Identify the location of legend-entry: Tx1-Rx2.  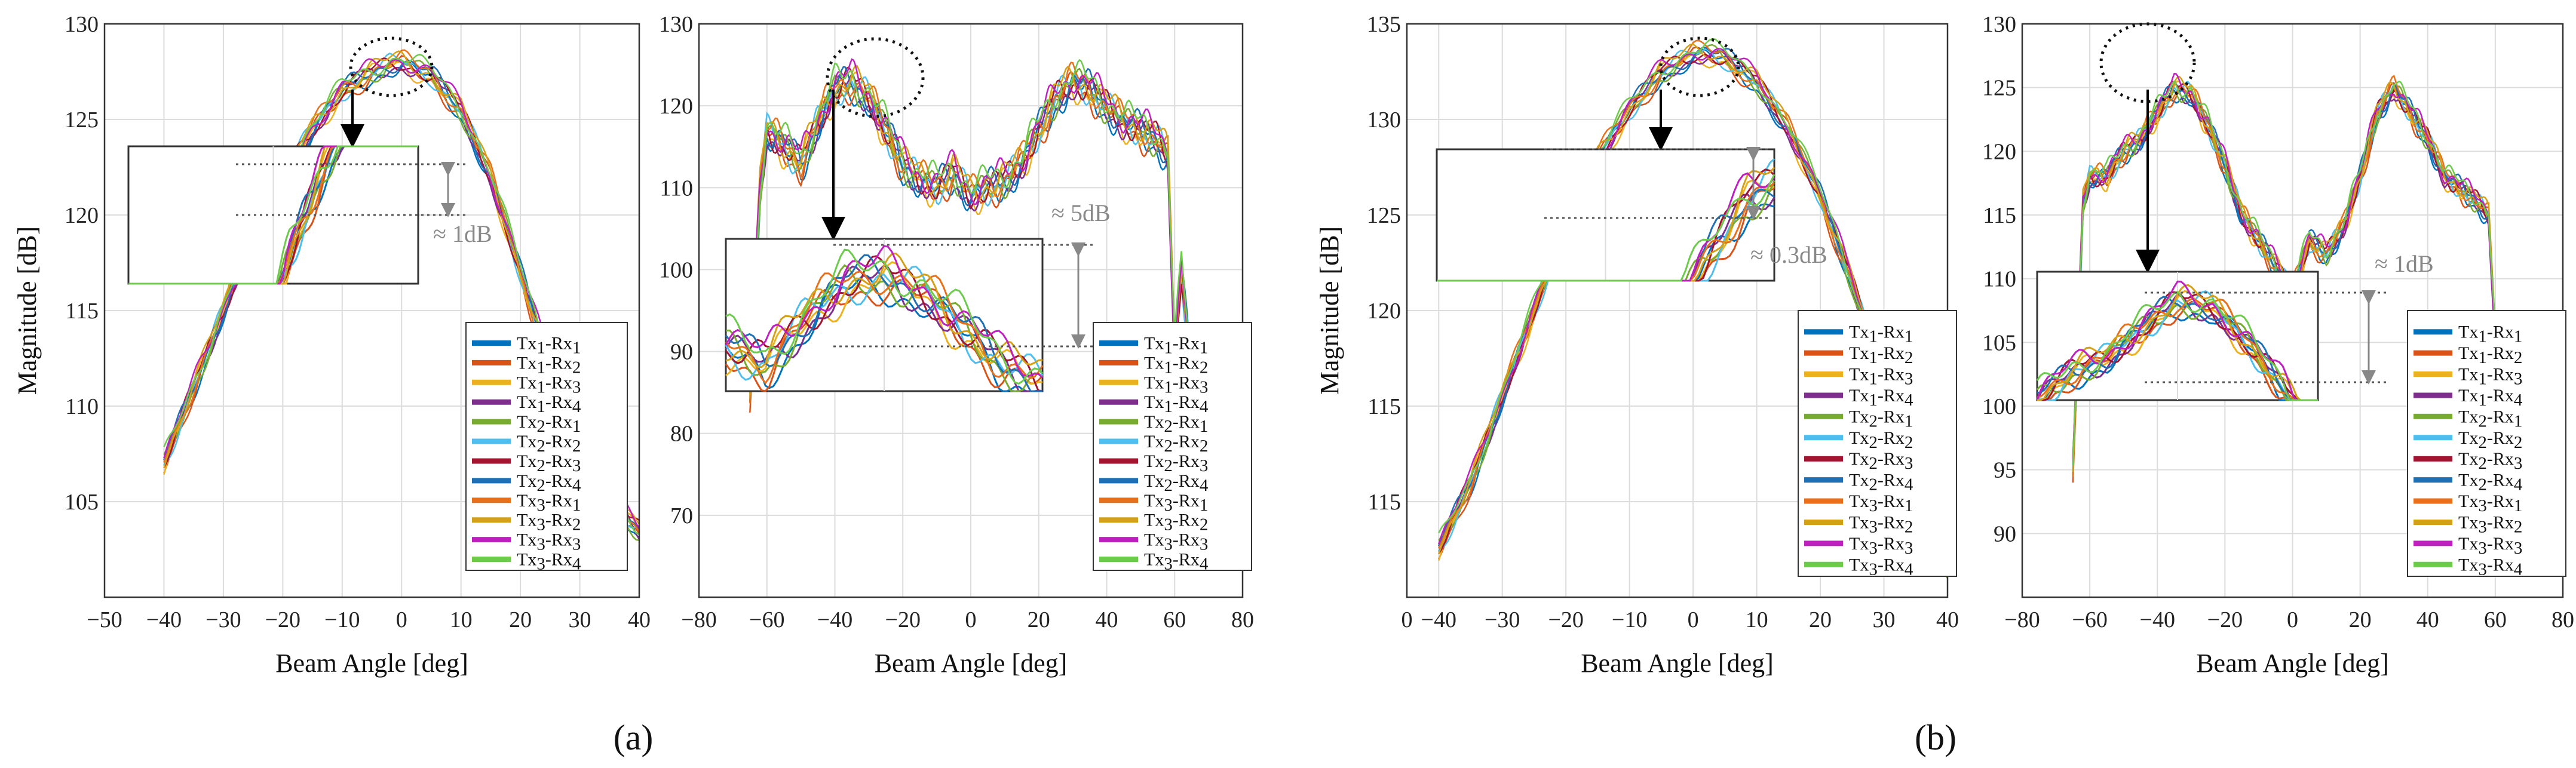
(549, 365).